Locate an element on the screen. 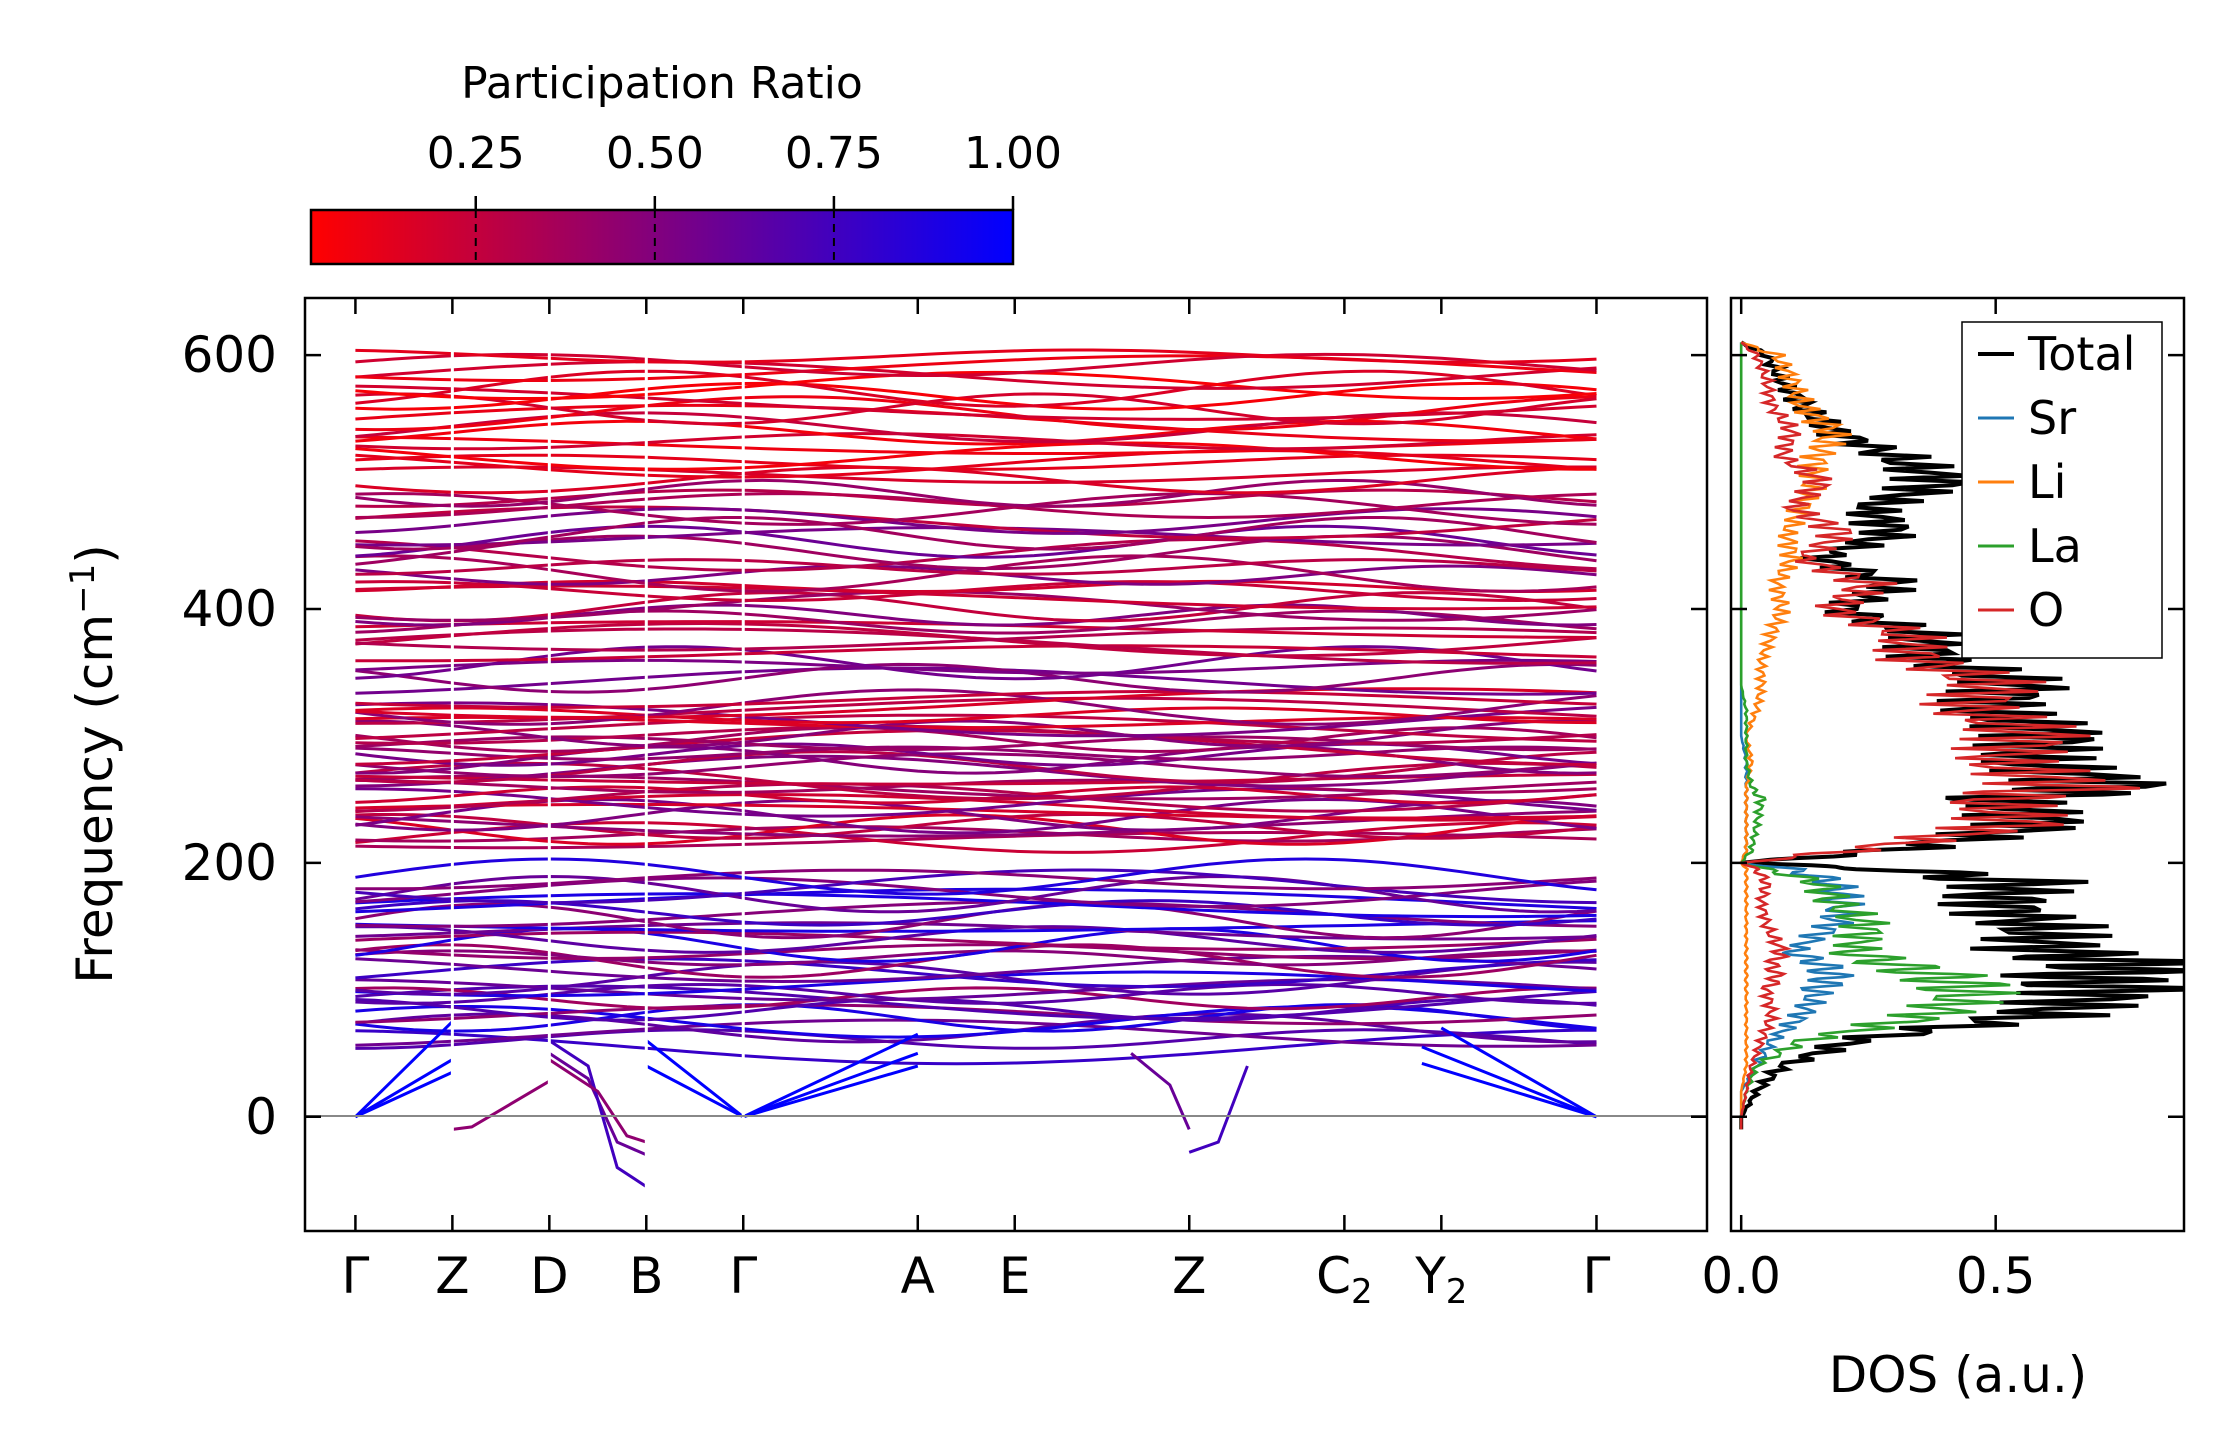  colorbar-tick-label: 1.00 is located at coordinates (1013, 153).